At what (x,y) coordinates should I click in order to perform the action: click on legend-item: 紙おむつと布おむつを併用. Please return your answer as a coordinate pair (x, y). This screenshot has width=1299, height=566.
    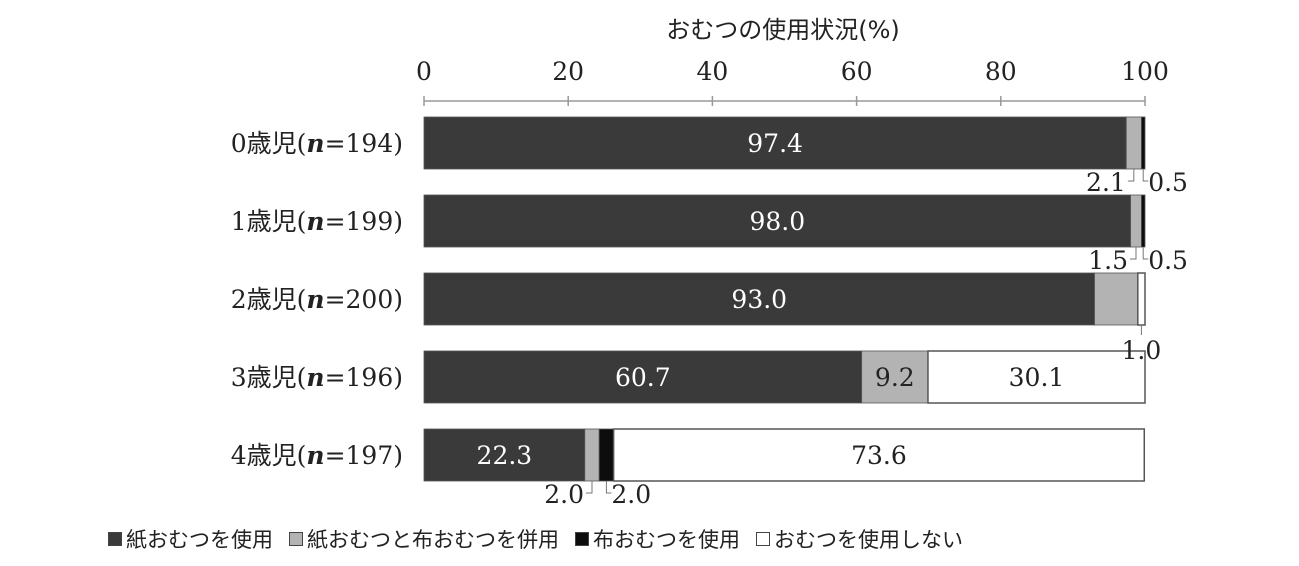
    Looking at the image, I should click on (424, 539).